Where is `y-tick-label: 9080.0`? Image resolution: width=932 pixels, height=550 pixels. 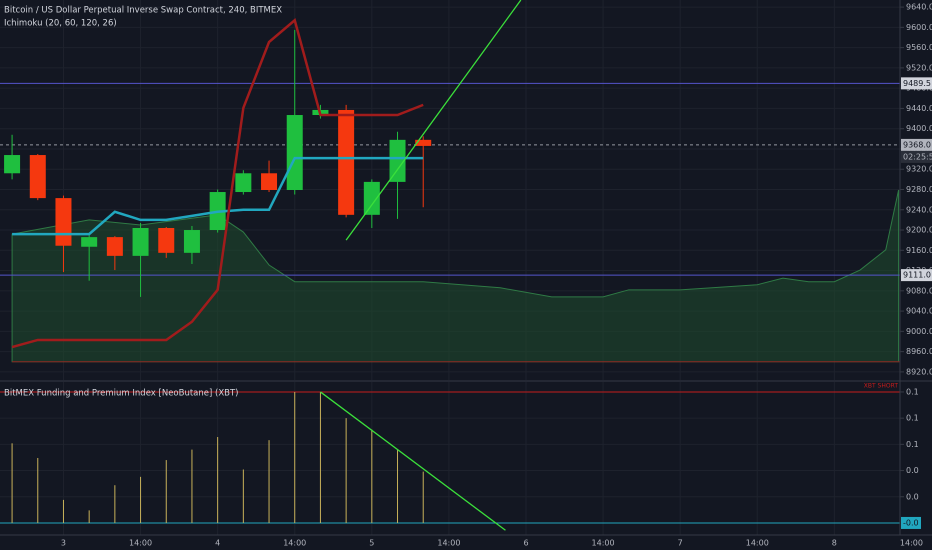 y-tick-label: 9080.0 is located at coordinates (919, 290).